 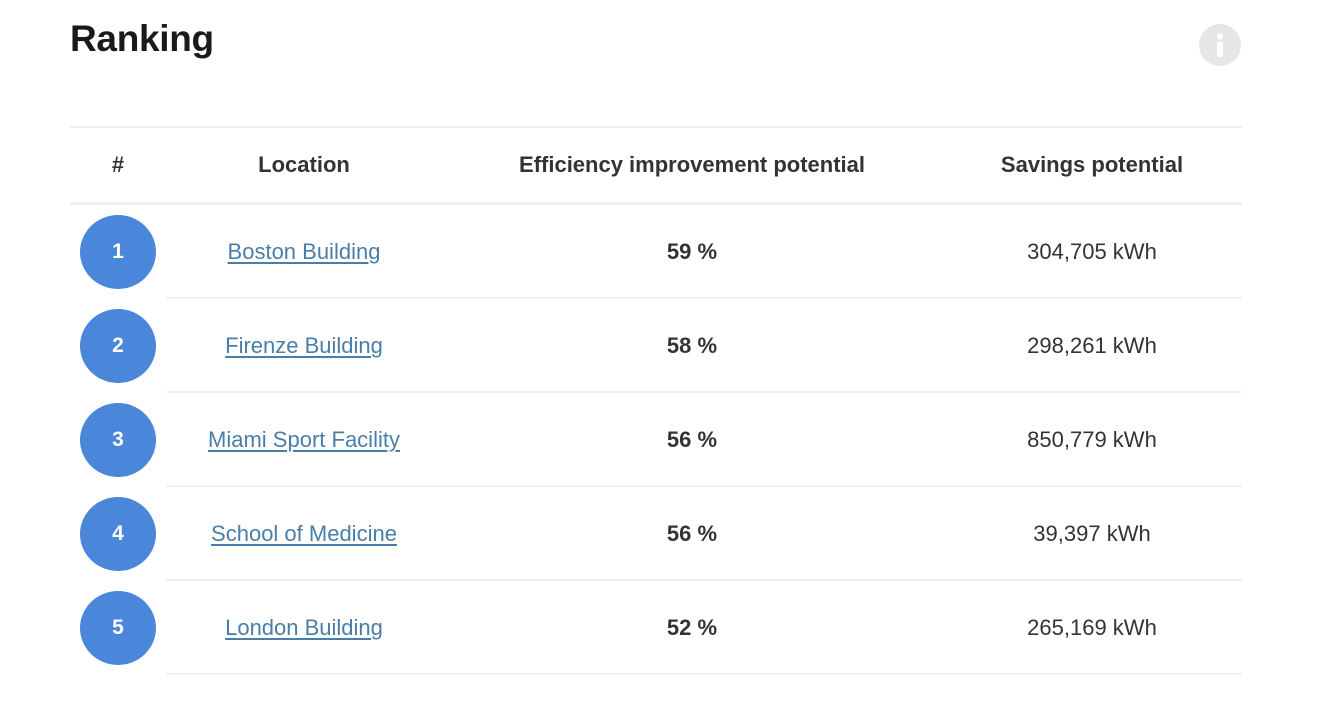 What do you see at coordinates (656, 628) in the screenshot?
I see `table-row: 5 London Building 52 % 265,169 kWh` at bounding box center [656, 628].